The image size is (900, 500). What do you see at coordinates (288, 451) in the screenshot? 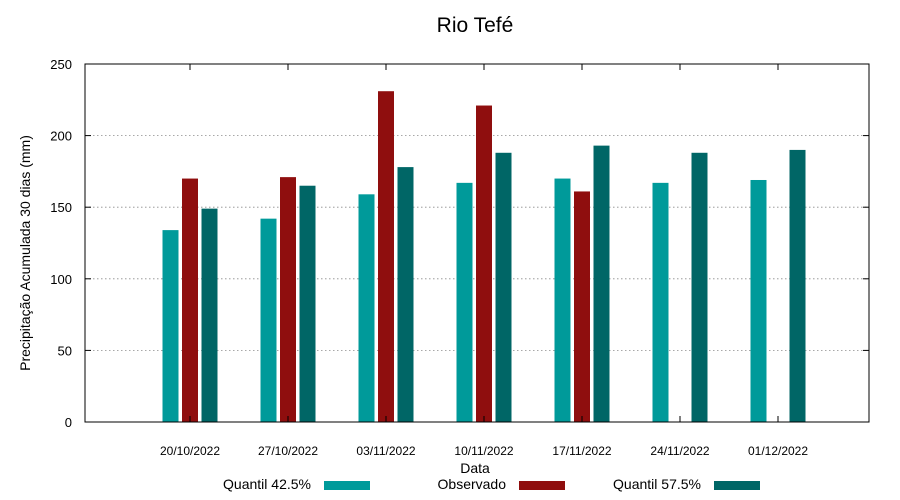
I see `x-tick-label: 27/10/2022` at bounding box center [288, 451].